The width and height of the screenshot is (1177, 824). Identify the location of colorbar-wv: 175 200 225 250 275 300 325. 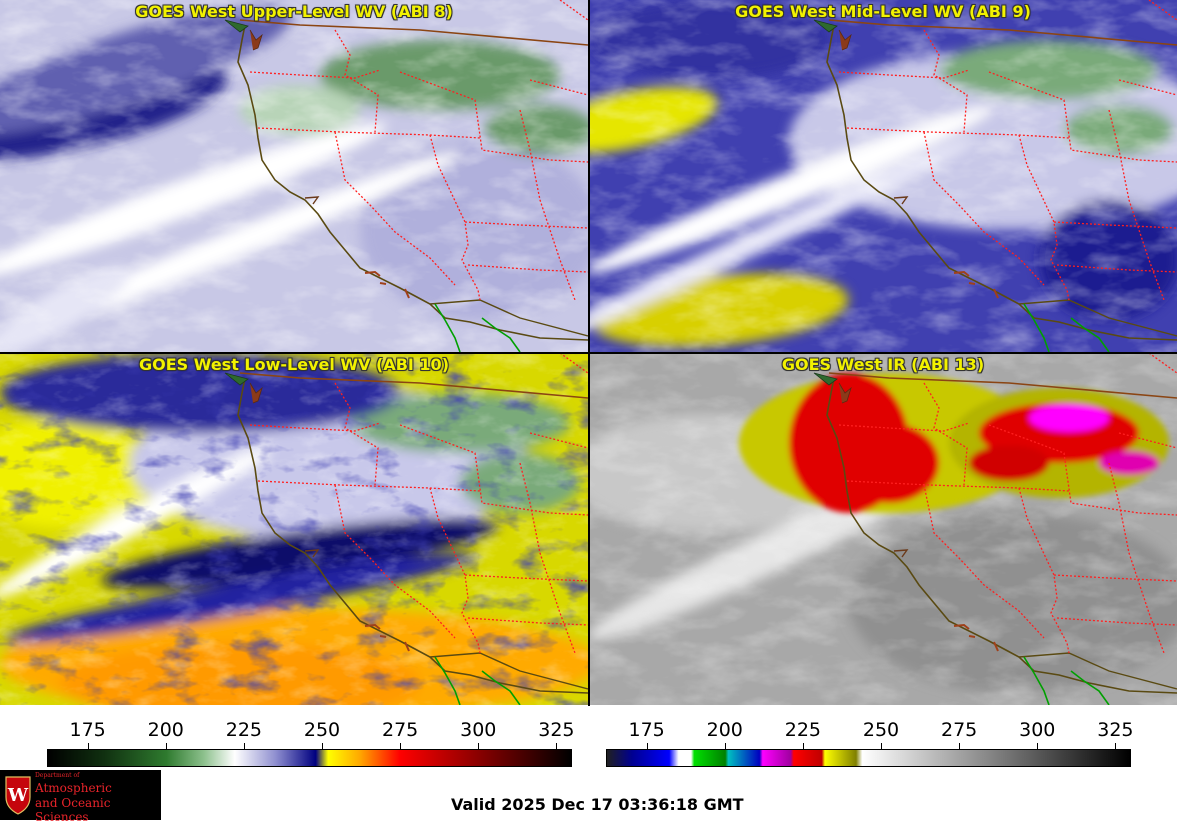
(311, 737).